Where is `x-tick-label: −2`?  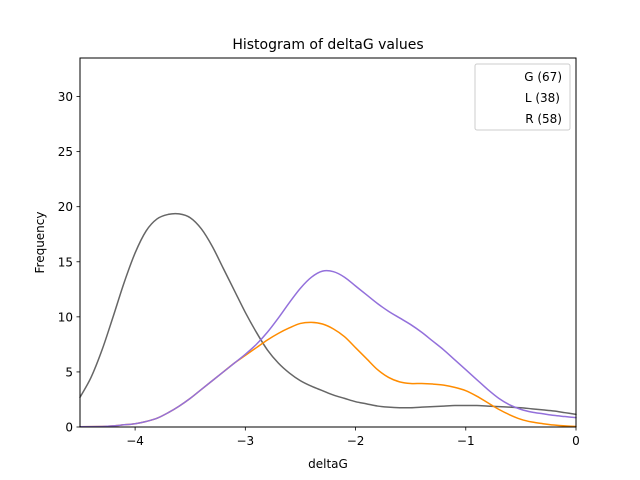
x-tick-label: −2 is located at coordinates (356, 441).